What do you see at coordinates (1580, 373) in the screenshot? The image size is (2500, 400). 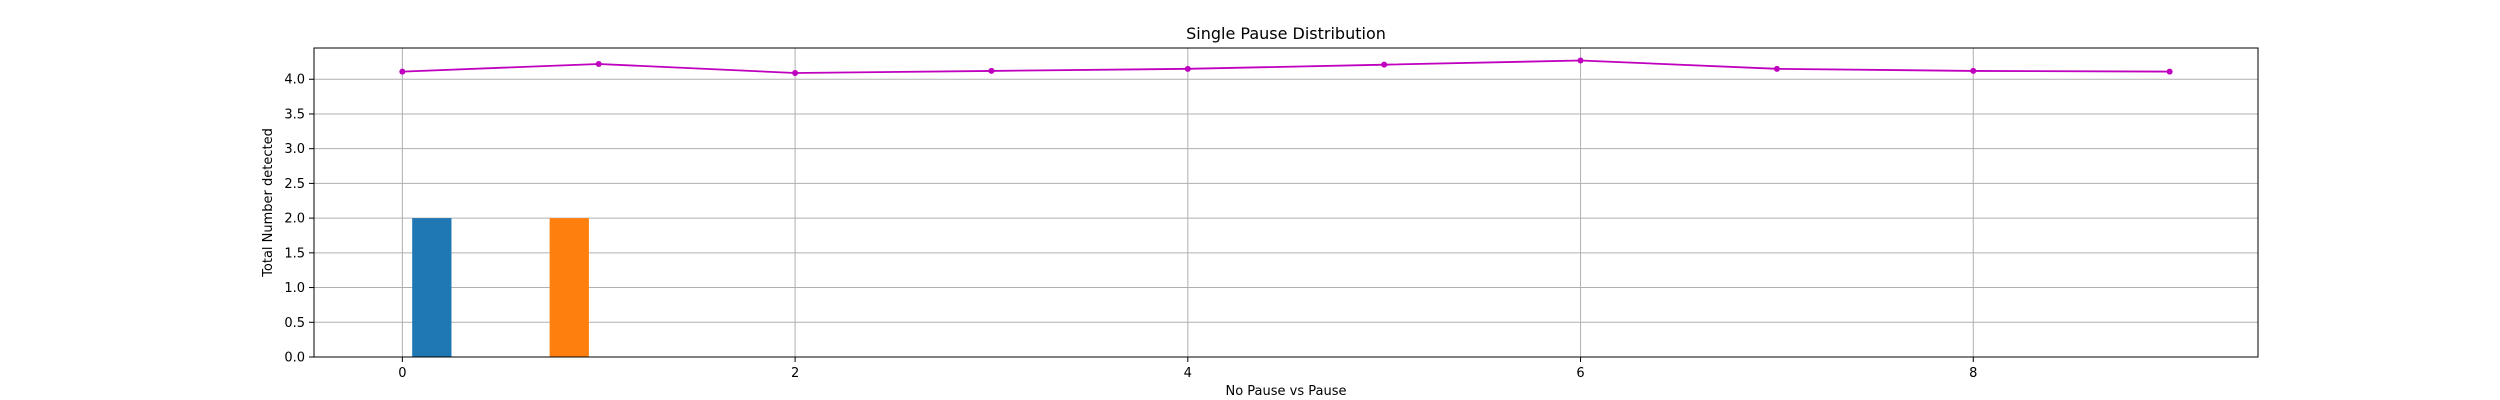 I see `x-tick-label: 6` at bounding box center [1580, 373].